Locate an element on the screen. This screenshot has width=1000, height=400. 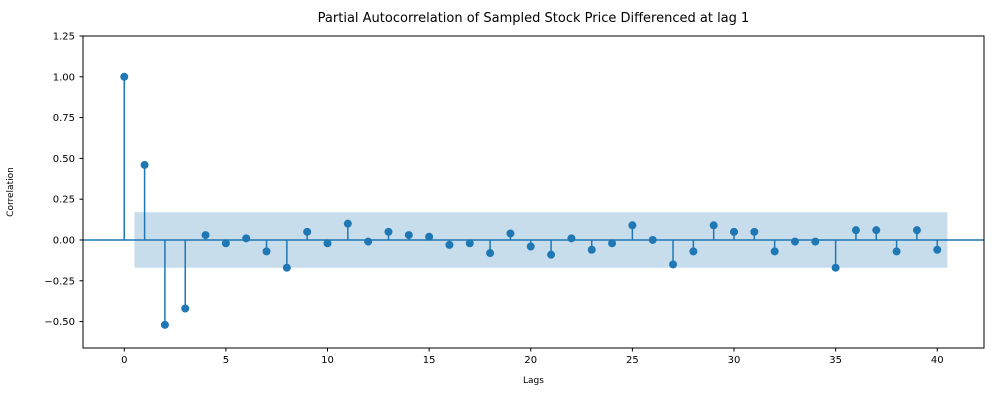
y-tick-label: 0.50 is located at coordinates (64, 159).